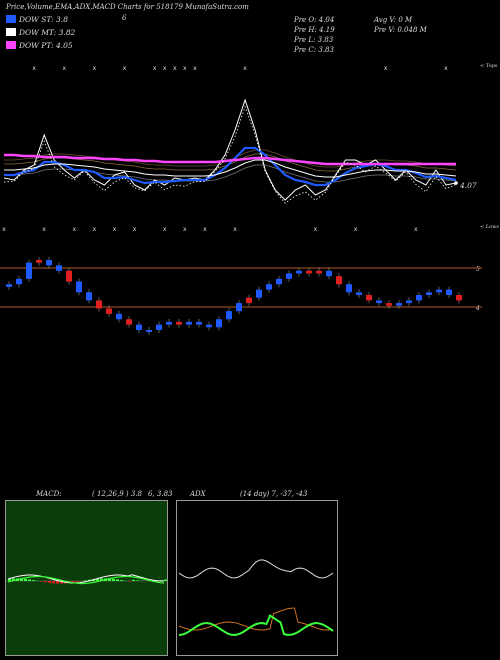 The height and width of the screenshot is (660, 500). Describe the element at coordinates (489, 66) in the screenshot. I see `tops-label: < Tops` at that location.